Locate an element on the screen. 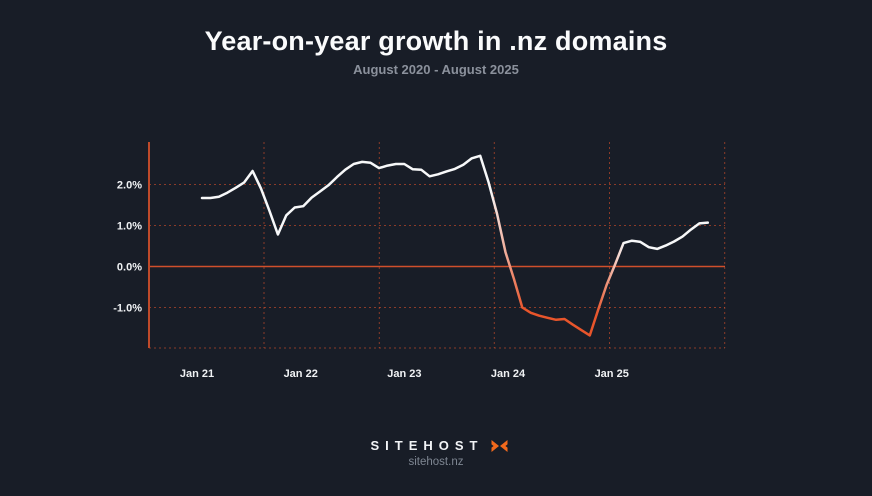 This screenshot has height=496, width=872. footer: SITEHOST sitehost.nz is located at coordinates (436, 453).